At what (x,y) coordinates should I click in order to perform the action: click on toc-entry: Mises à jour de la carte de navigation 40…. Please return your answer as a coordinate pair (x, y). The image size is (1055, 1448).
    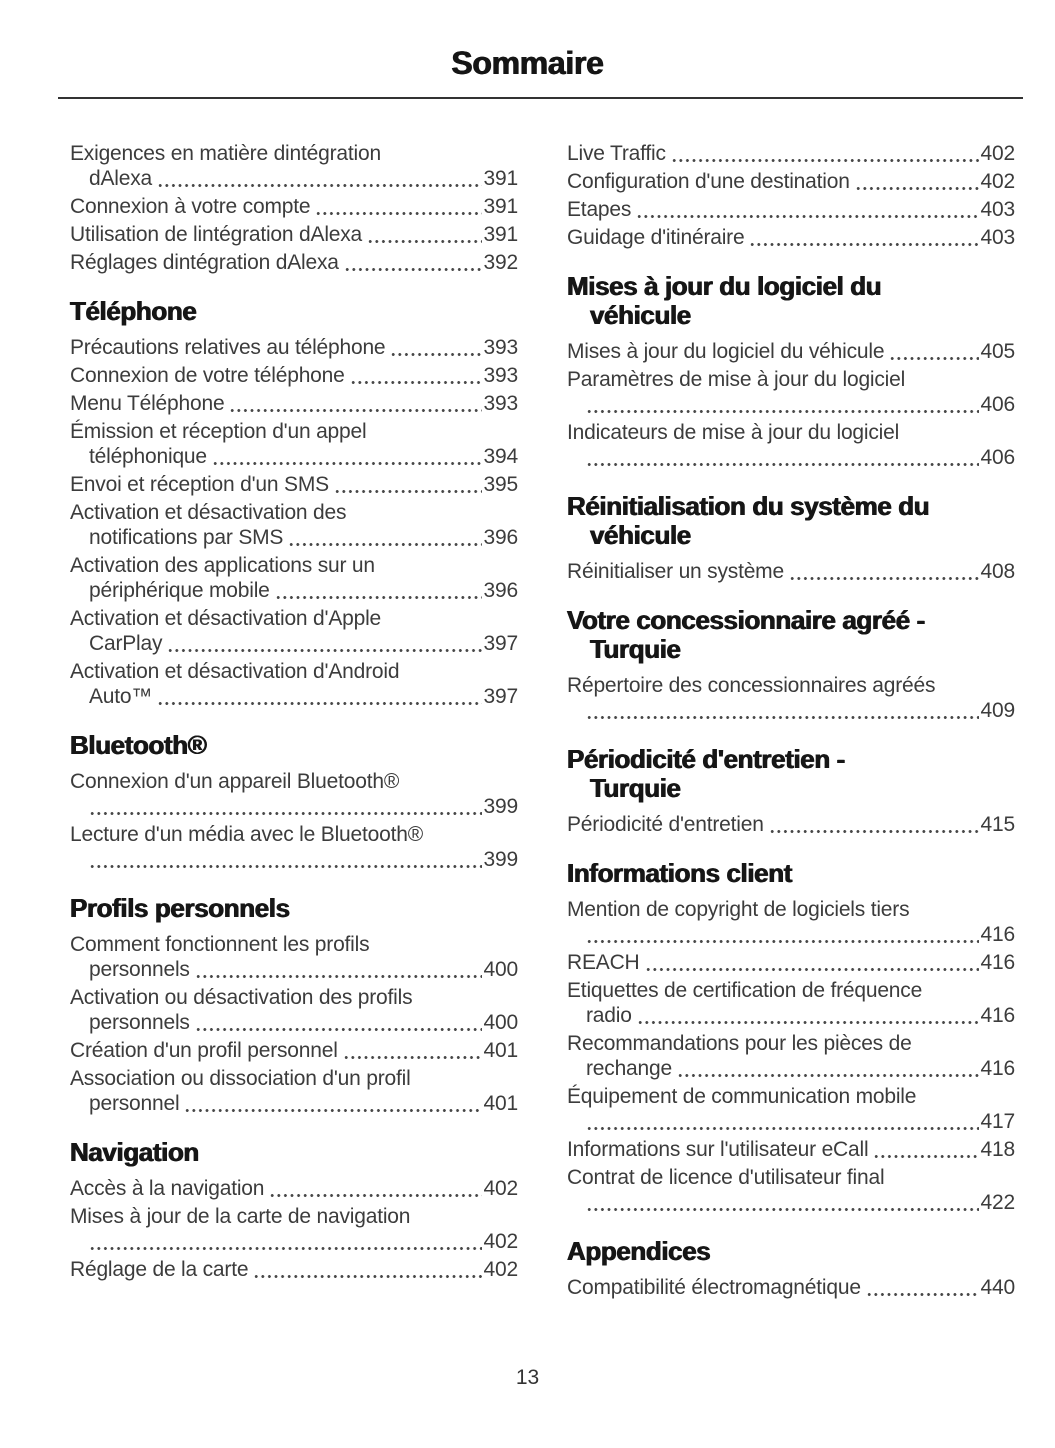
    Looking at the image, I should click on (294, 1229).